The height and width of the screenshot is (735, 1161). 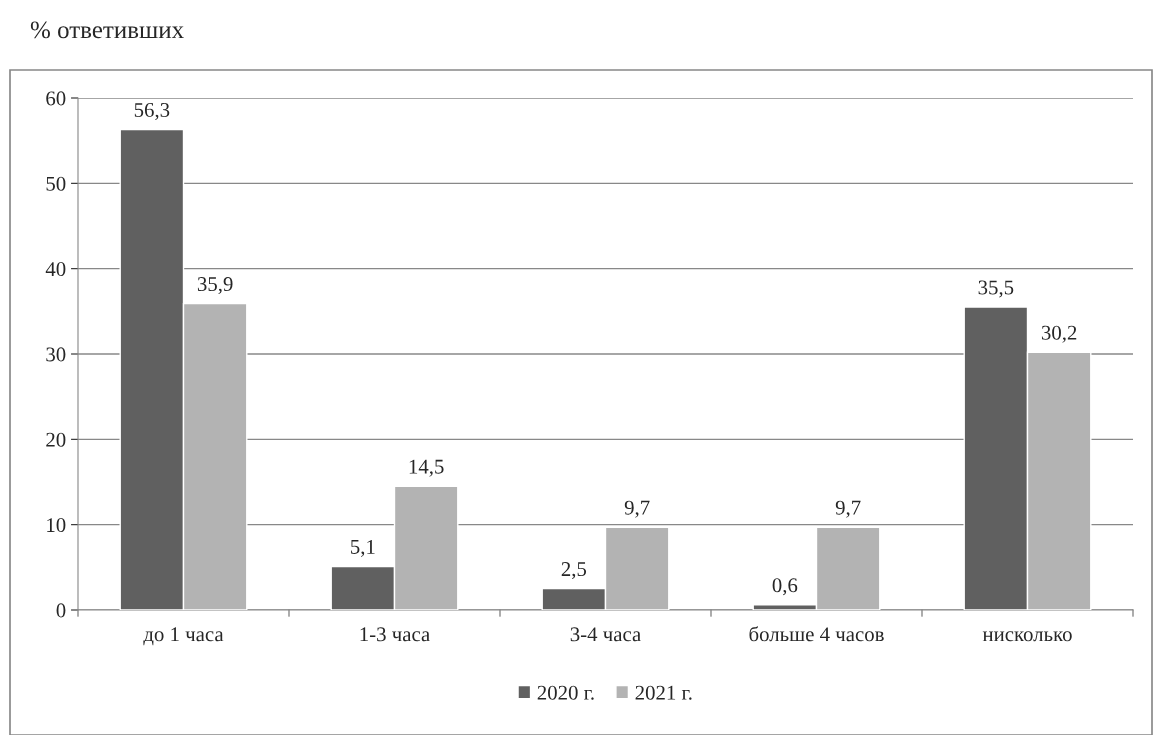 I want to click on data-label: 5,1, so click(x=363, y=548).